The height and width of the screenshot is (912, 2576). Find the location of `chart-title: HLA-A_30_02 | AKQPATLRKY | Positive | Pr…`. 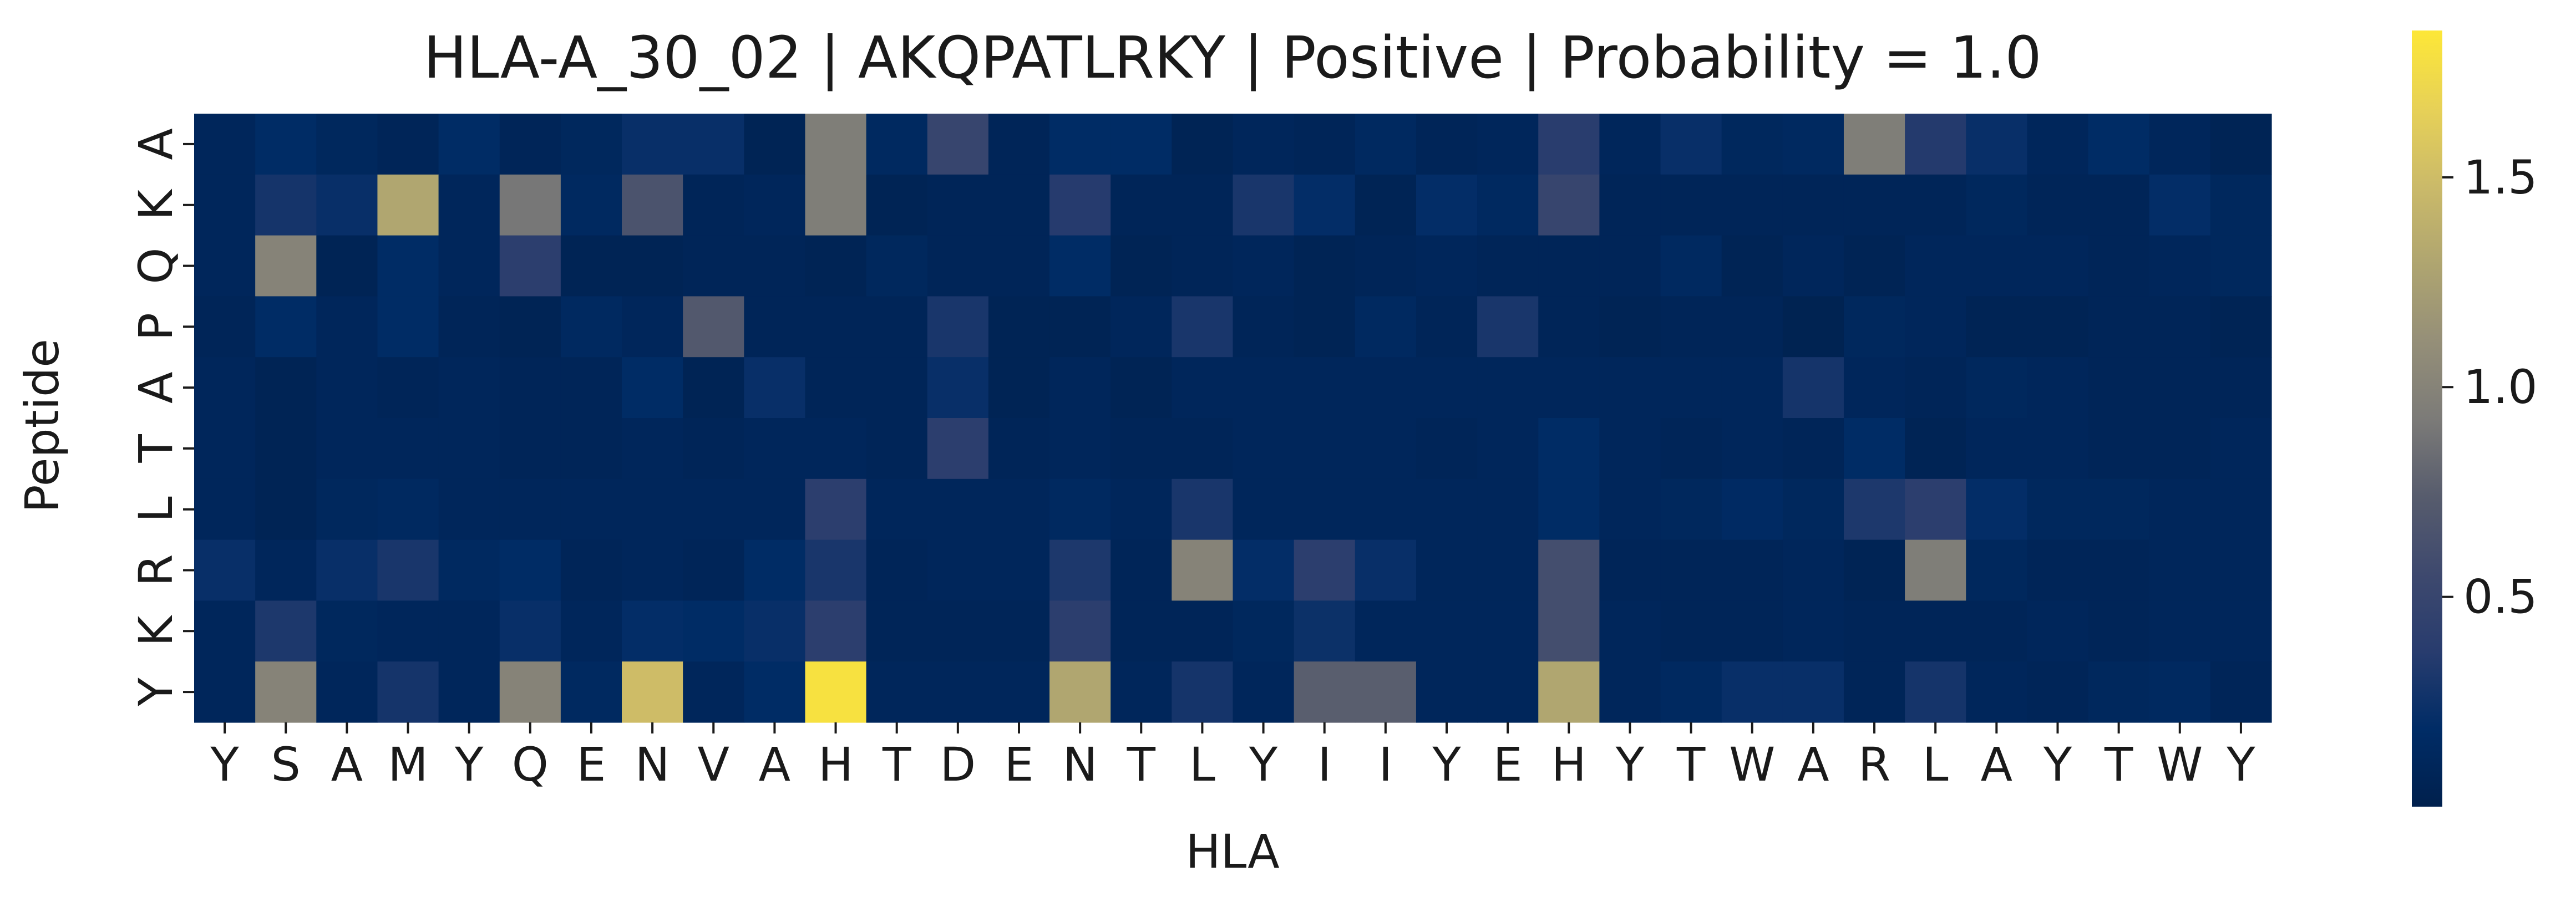

chart-title: HLA-A_30_02 | AKQPATLRKY | Positive | Pr… is located at coordinates (1232, 57).